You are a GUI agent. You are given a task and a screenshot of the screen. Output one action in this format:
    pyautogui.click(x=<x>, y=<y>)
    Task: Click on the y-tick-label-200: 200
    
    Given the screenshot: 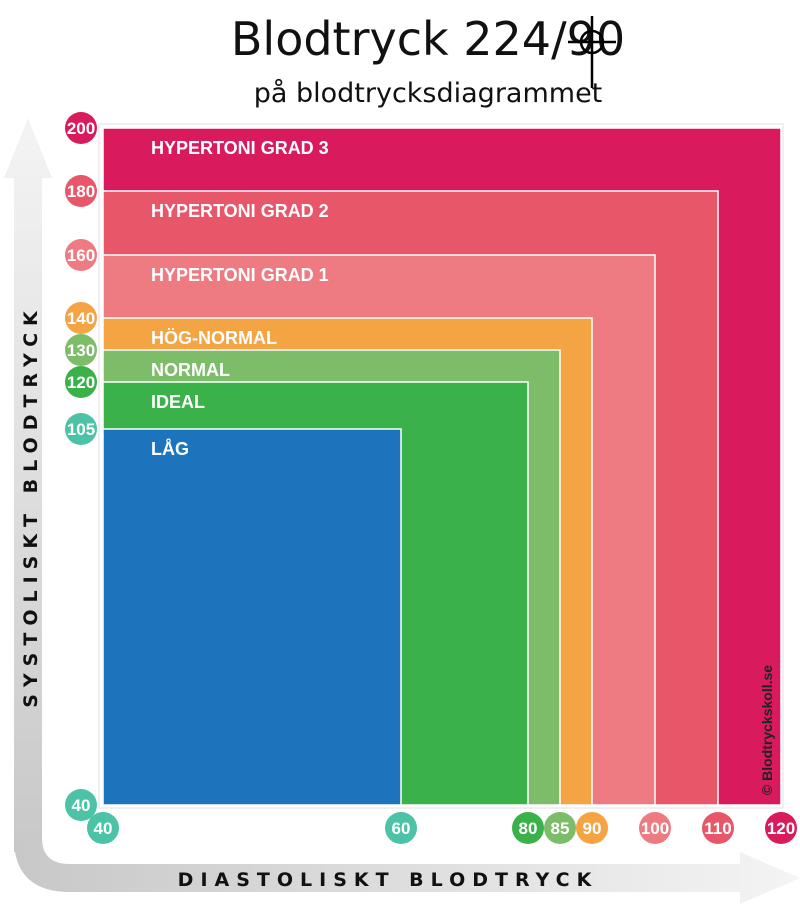 What is the action you would take?
    pyautogui.click(x=81, y=128)
    